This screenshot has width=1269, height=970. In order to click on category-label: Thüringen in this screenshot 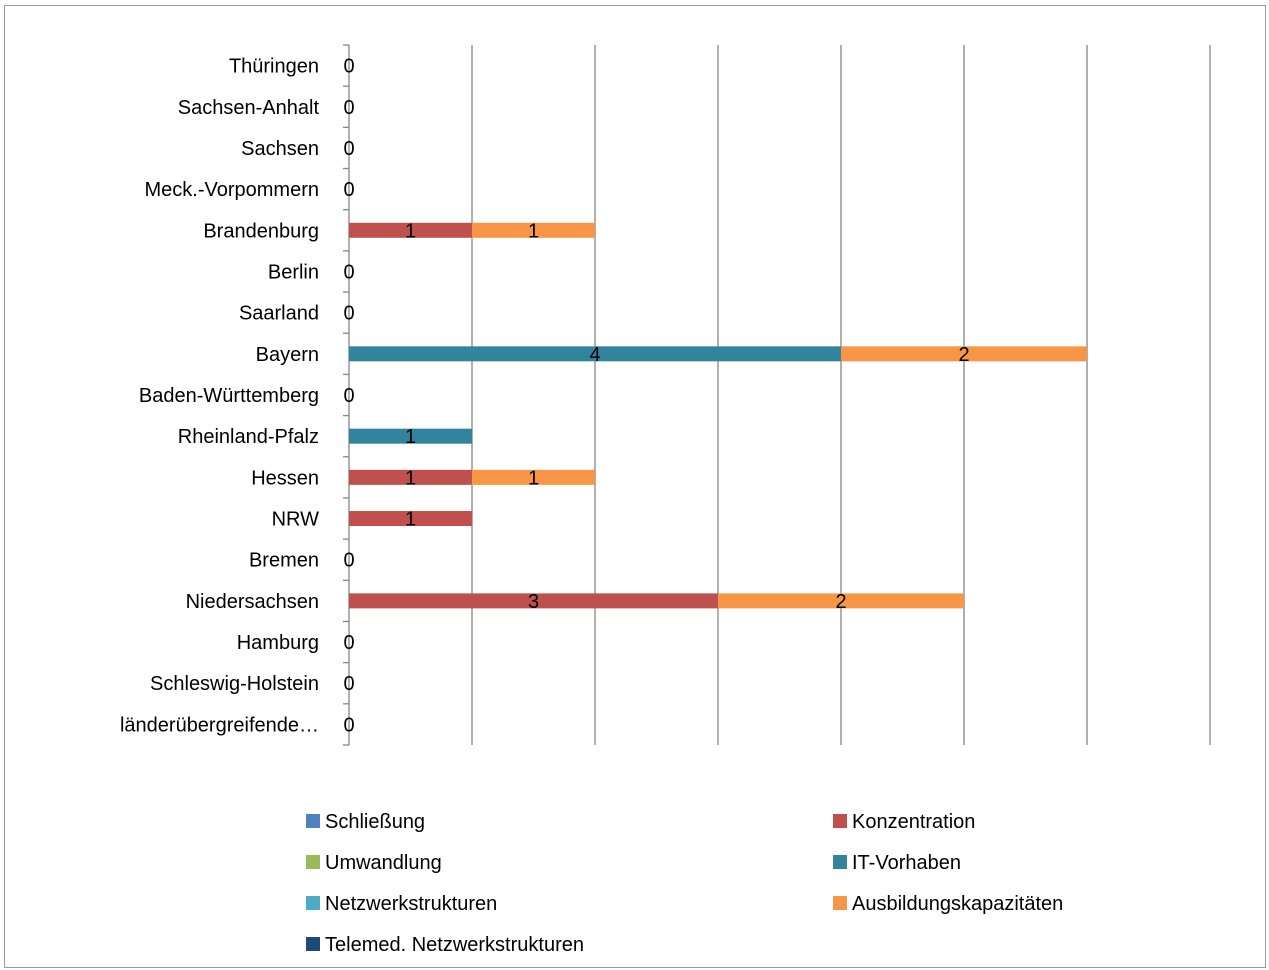, I will do `click(274, 67)`.